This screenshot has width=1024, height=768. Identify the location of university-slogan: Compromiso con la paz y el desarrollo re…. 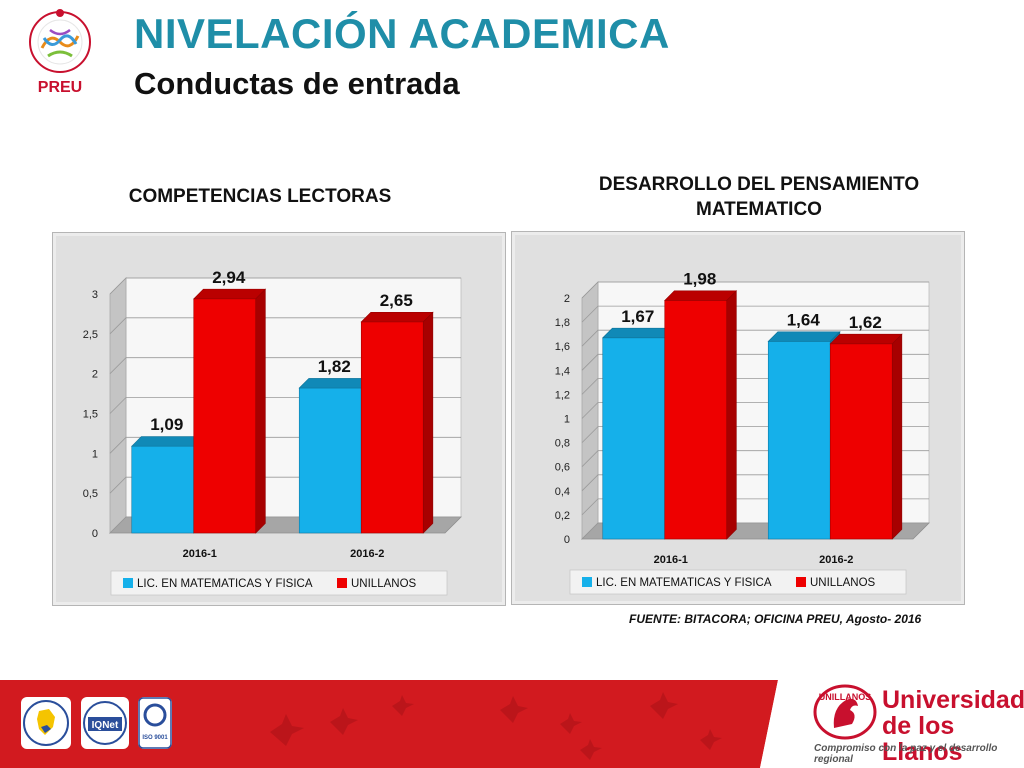
(906, 754).